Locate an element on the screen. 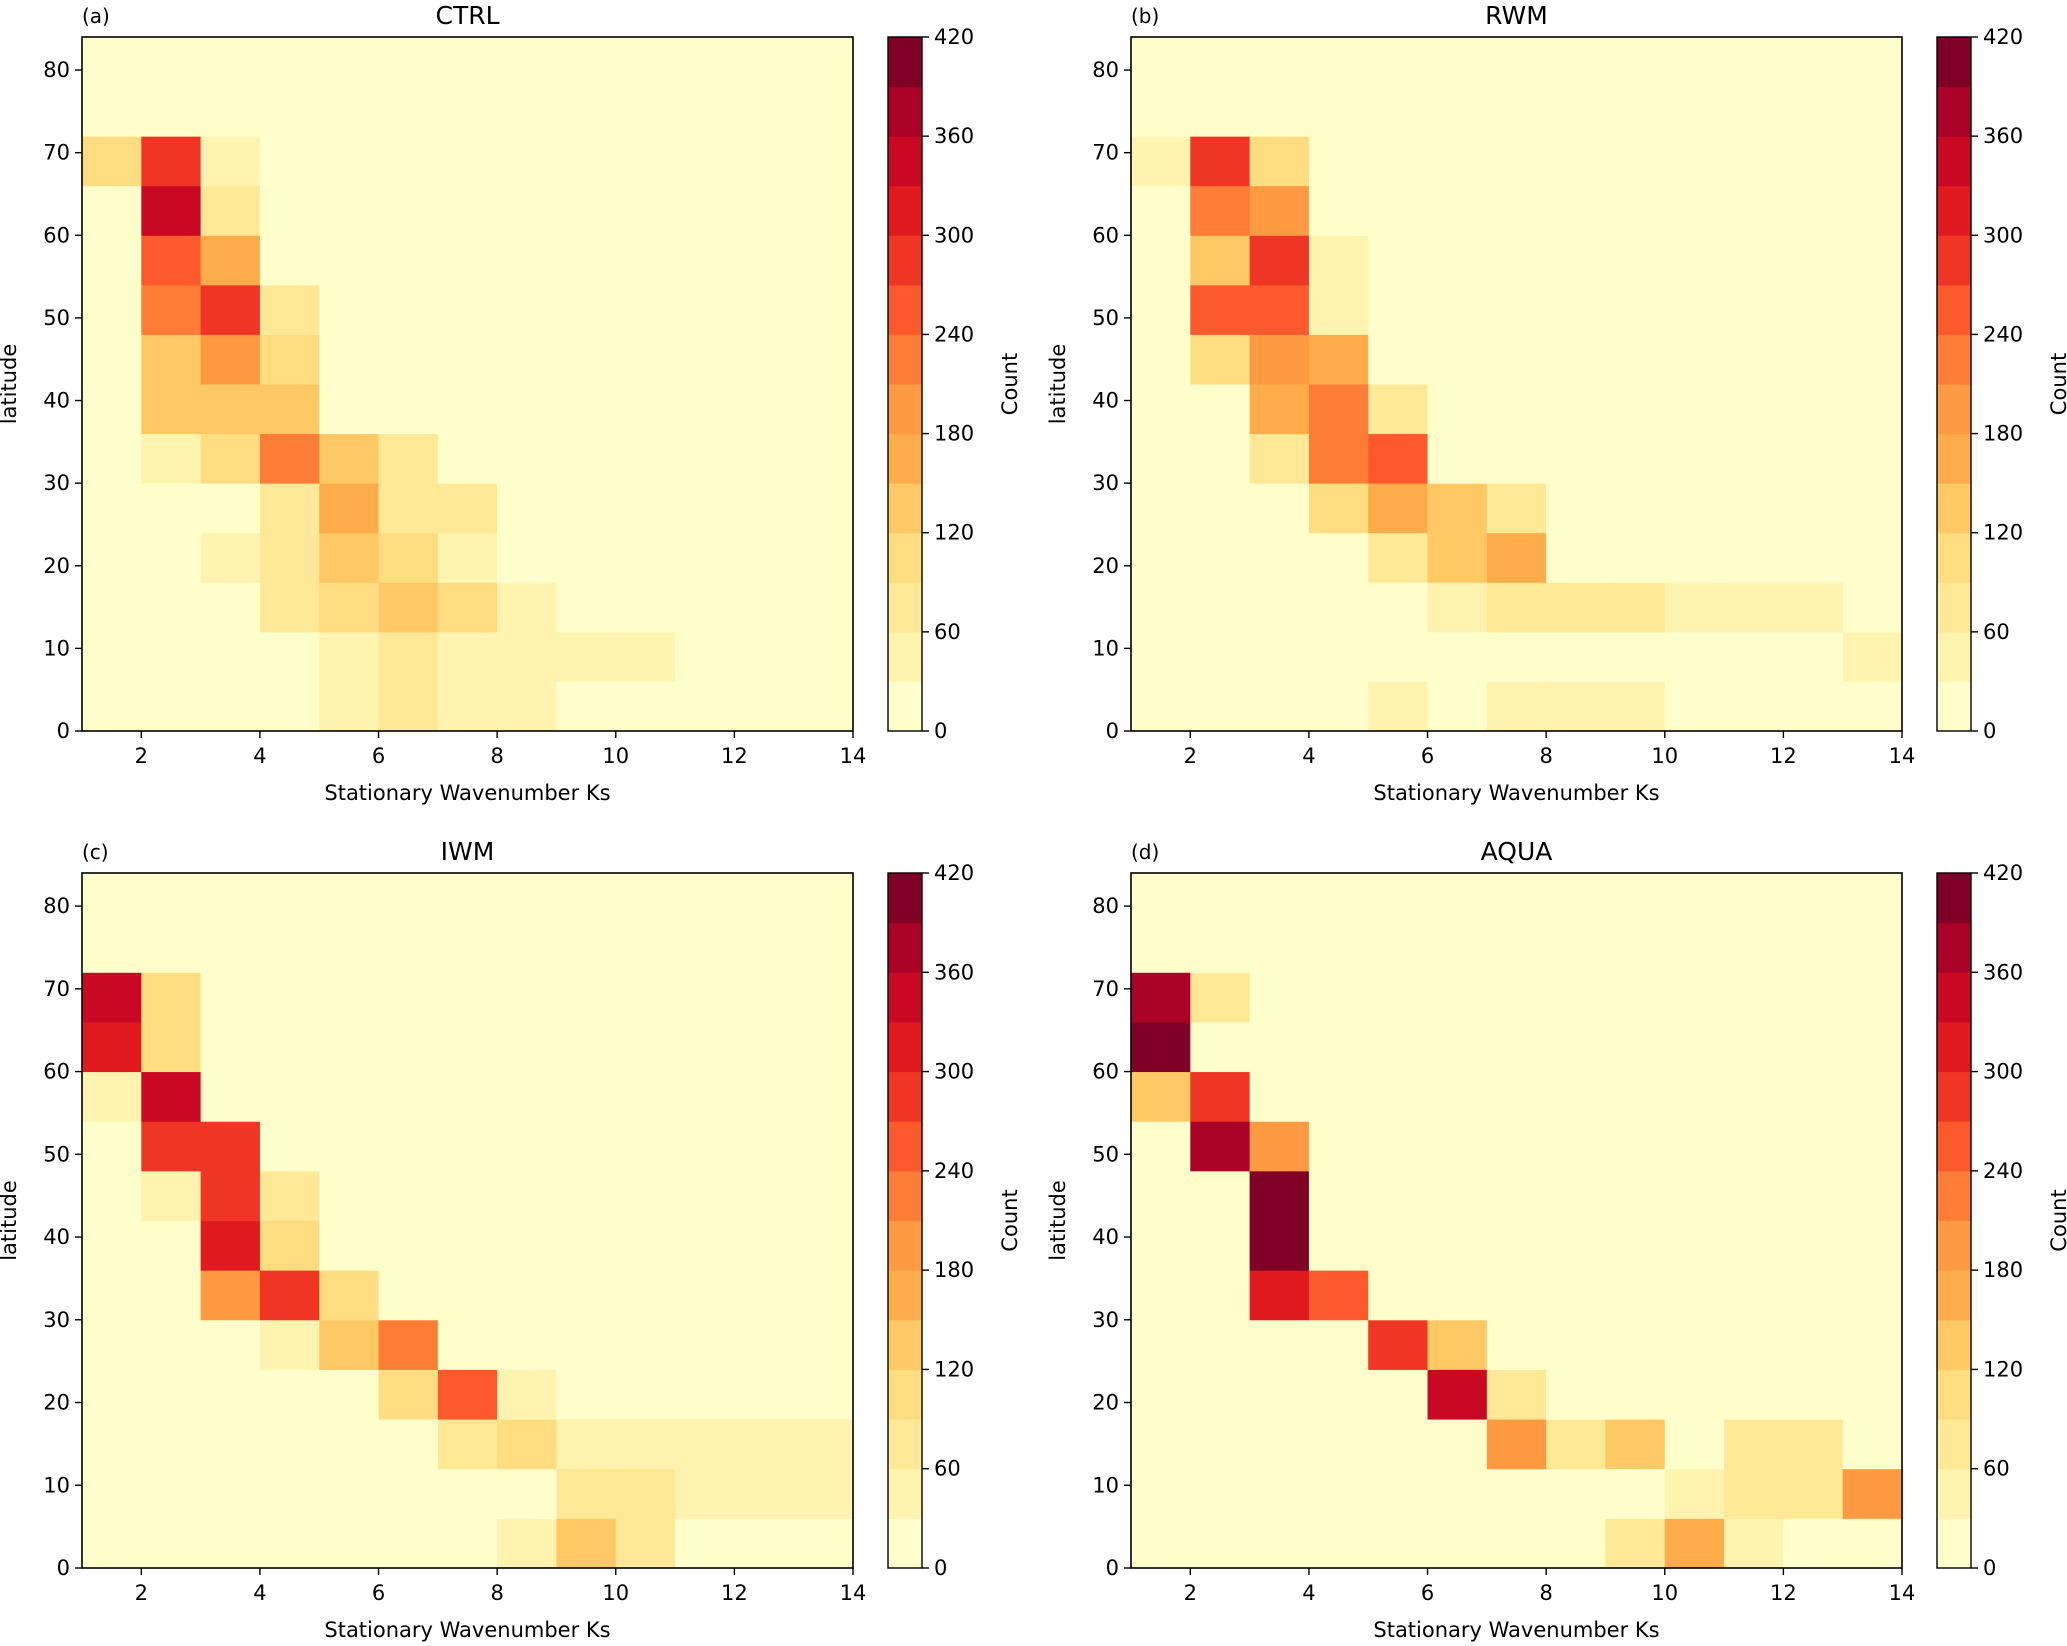 This screenshot has width=2067, height=1646. y-tick-label: 70 is located at coordinates (1105, 989).